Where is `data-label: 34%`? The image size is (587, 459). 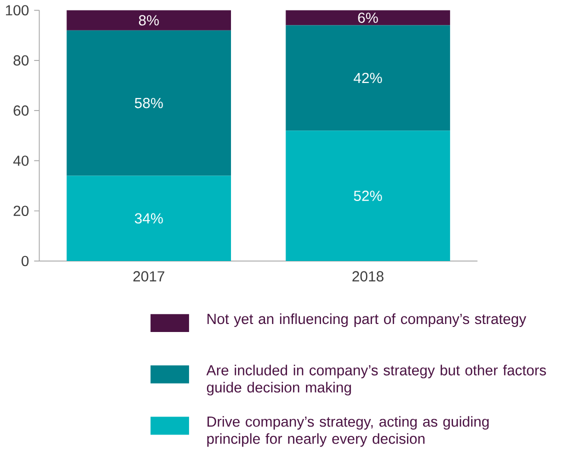 data-label: 34% is located at coordinates (148, 218).